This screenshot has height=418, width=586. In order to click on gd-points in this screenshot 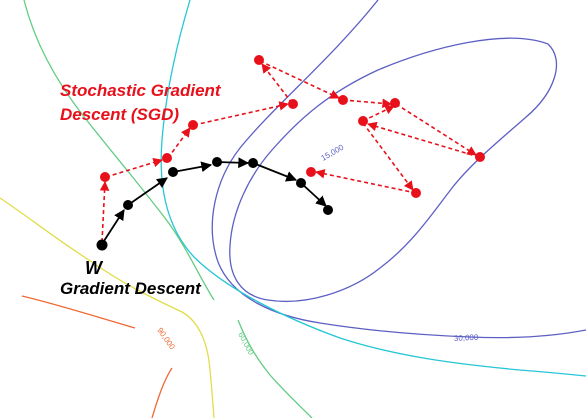, I will do `click(214, 204)`.